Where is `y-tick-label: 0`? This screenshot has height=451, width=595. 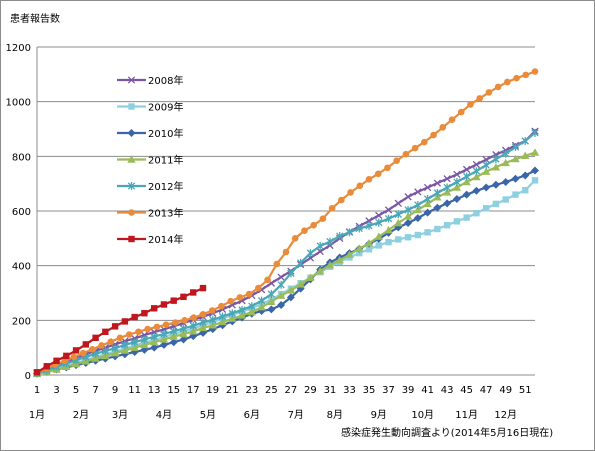 y-tick-label: 0 is located at coordinates (28, 376).